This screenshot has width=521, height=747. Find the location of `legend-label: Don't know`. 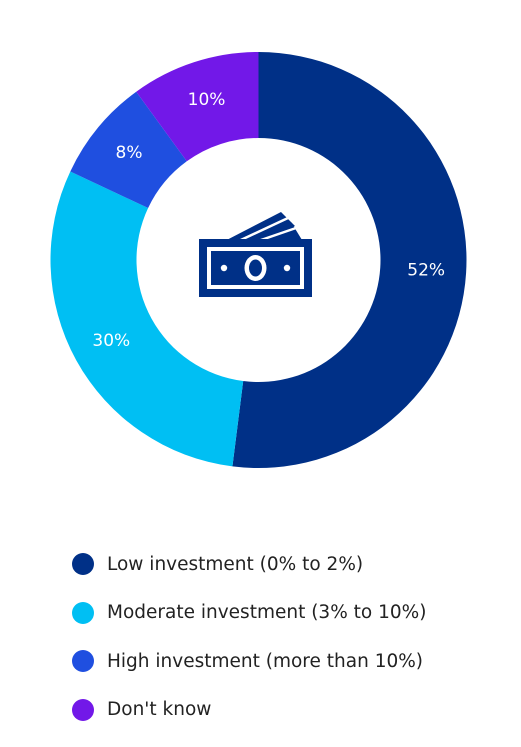

legend-label: Don't know is located at coordinates (159, 710).